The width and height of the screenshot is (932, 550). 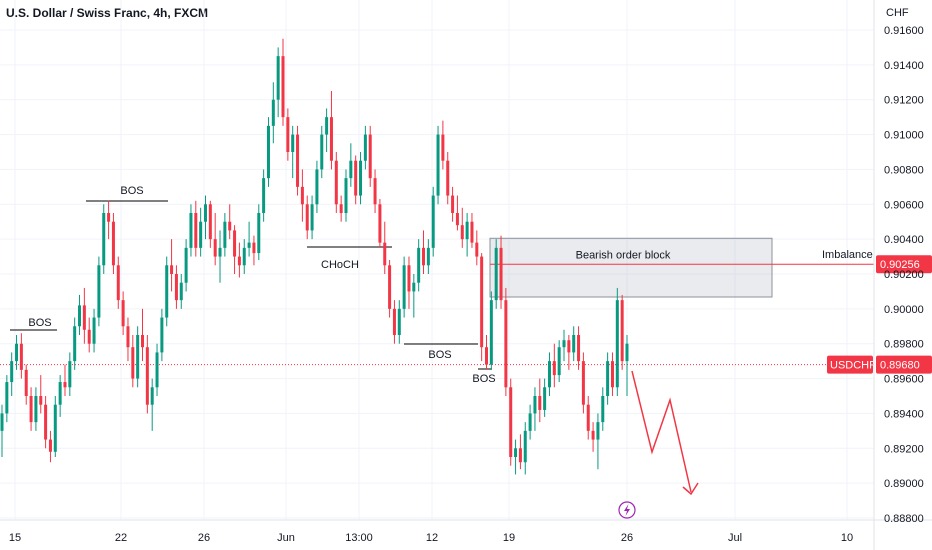 I want to click on x-tick-label: Jul, so click(x=735, y=538).